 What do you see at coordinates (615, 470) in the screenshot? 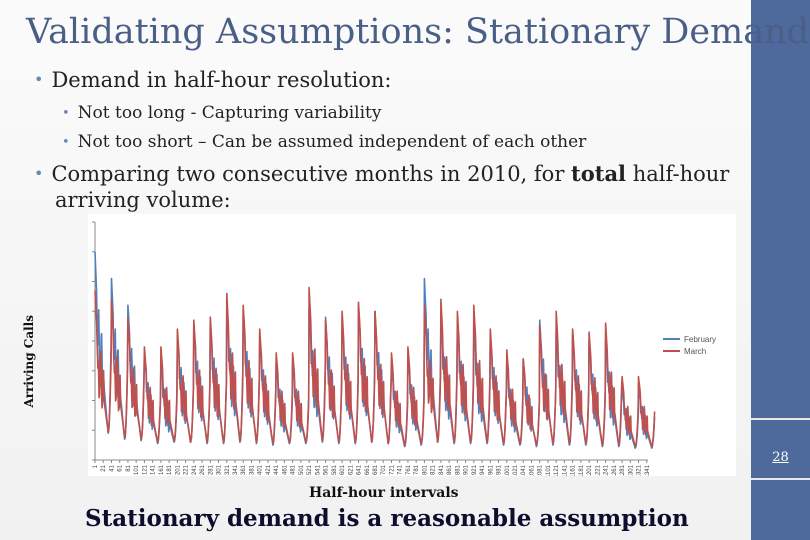
I see `x-tick-label: 1261` at bounding box center [615, 470].